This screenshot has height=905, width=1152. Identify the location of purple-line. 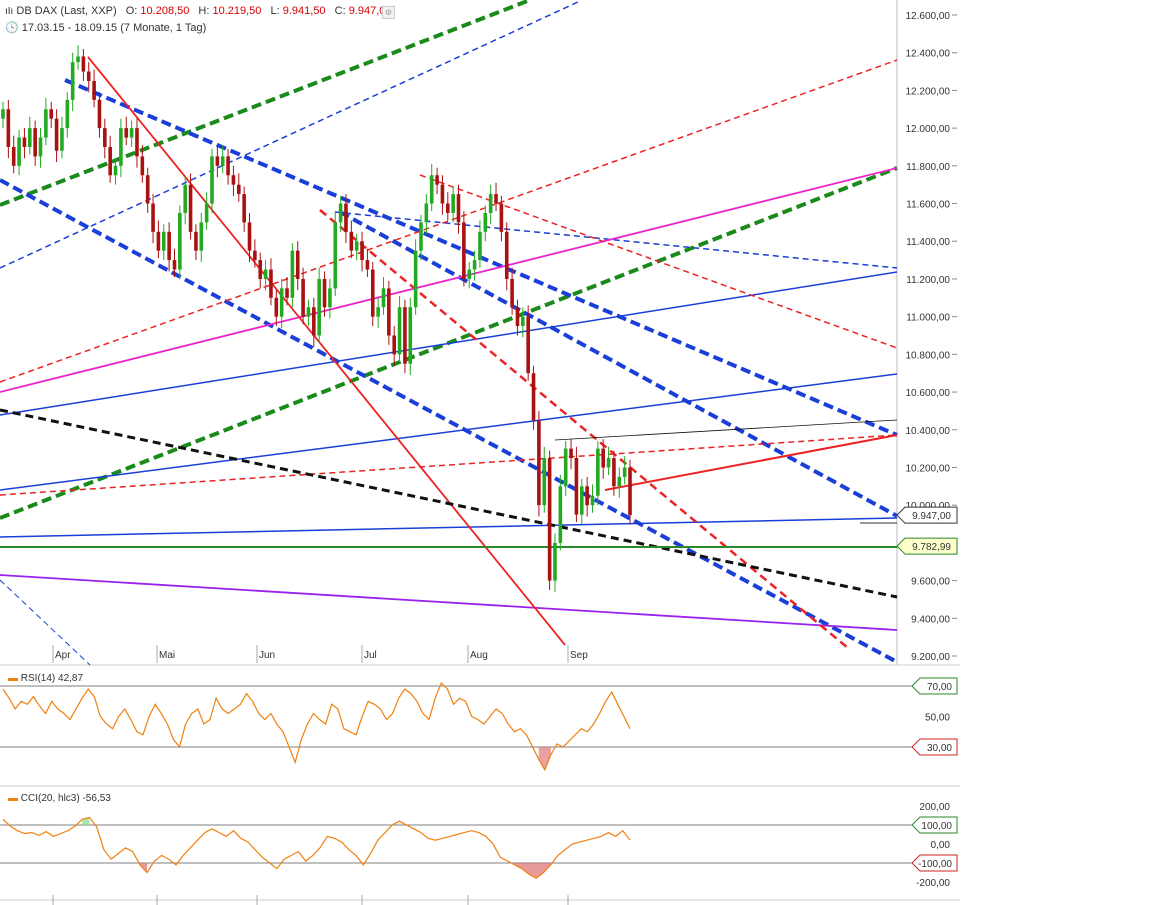
(449, 602).